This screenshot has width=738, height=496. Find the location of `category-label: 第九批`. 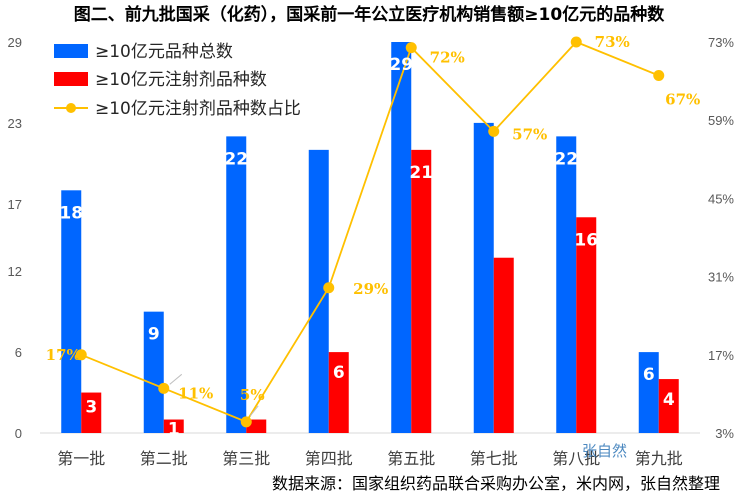

category-label: 第九批 is located at coordinates (659, 458).